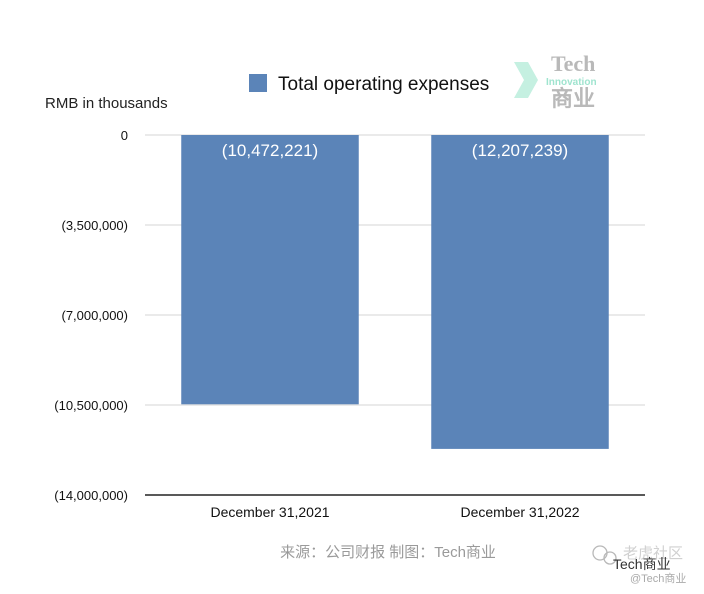 Image resolution: width=704 pixels, height=594 pixels. What do you see at coordinates (600, 553) in the screenshot?
I see `wechat-icon` at bounding box center [600, 553].